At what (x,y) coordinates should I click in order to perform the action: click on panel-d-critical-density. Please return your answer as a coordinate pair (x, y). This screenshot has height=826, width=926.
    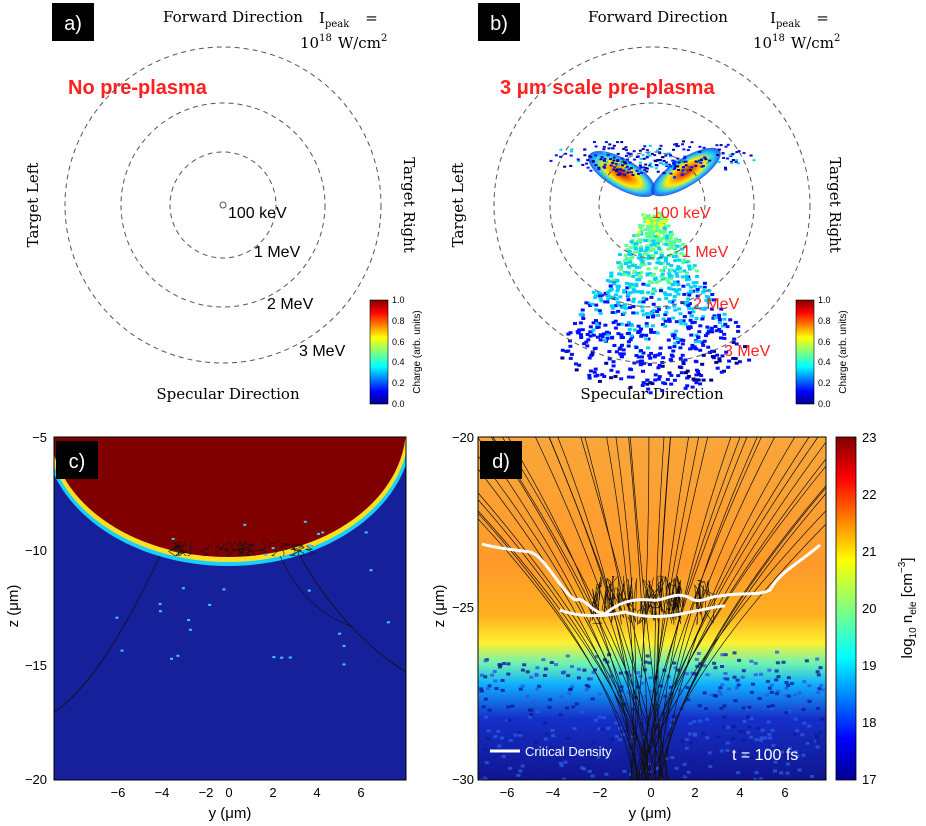
    Looking at the image, I should click on (651, 580).